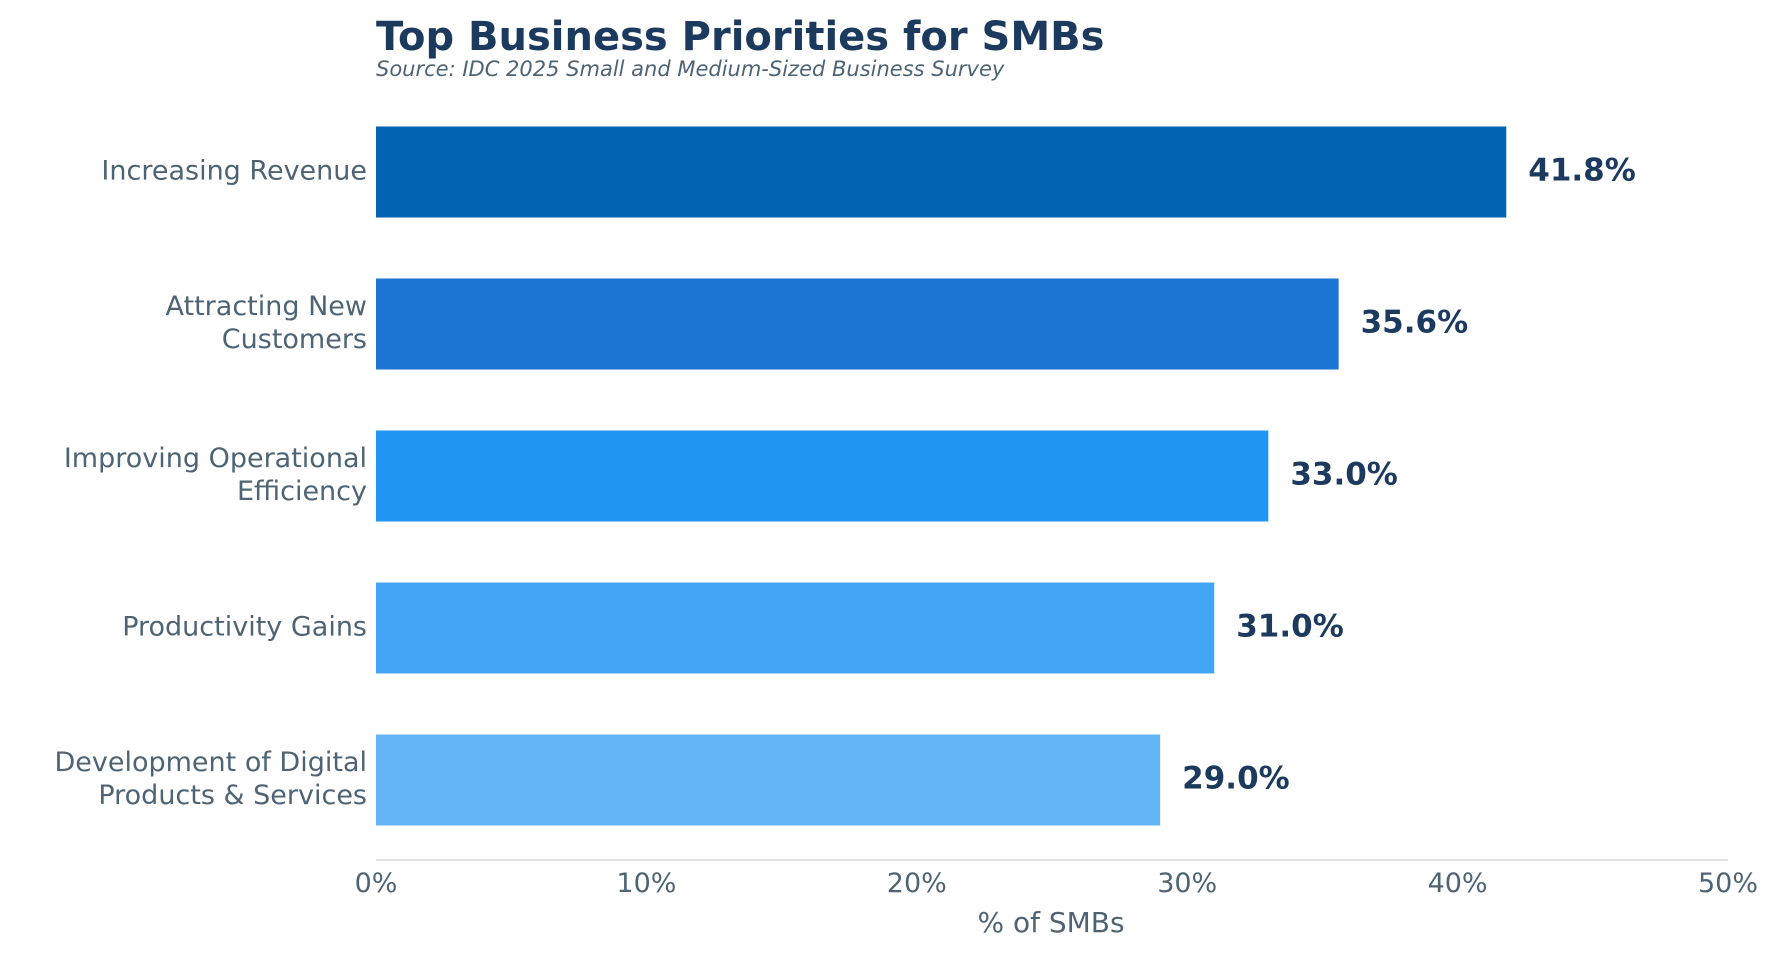  Describe the element at coordinates (302, 491) in the screenshot. I see `category-label-line: Efficiency` at that location.